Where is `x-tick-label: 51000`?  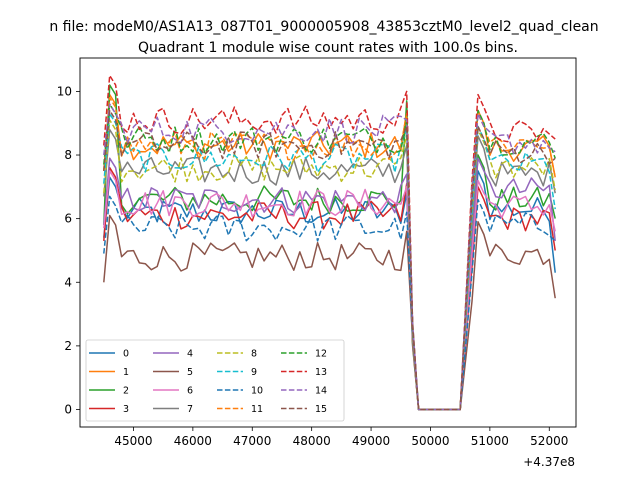
x-tick-label: 51000 is located at coordinates (490, 441).